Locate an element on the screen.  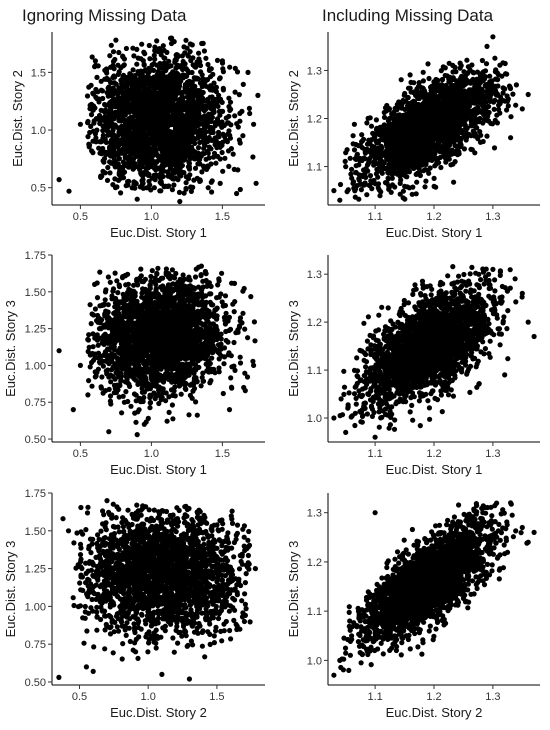
x-tick-label: 1.5 is located at coordinates (222, 217).